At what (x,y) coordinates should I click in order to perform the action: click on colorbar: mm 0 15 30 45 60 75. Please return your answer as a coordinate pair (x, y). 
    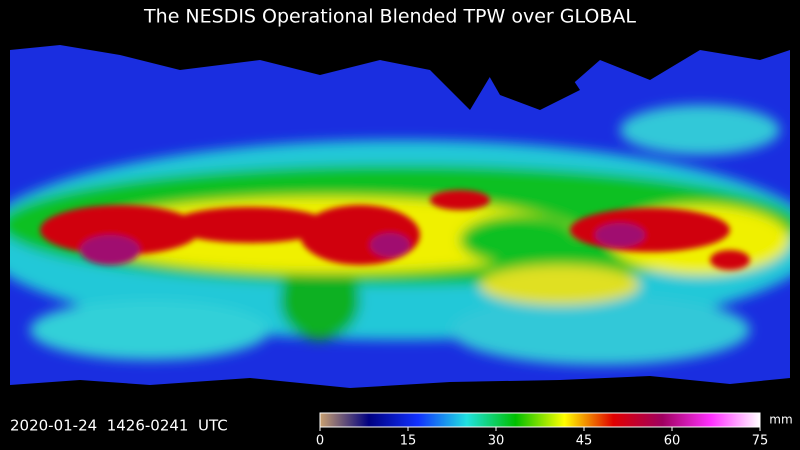
    Looking at the image, I should click on (554, 430).